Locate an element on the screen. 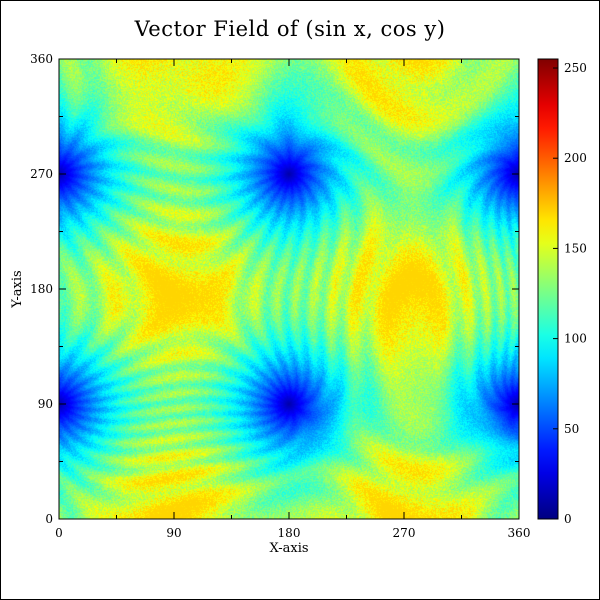  y-tick-label: 180 is located at coordinates (41, 289).